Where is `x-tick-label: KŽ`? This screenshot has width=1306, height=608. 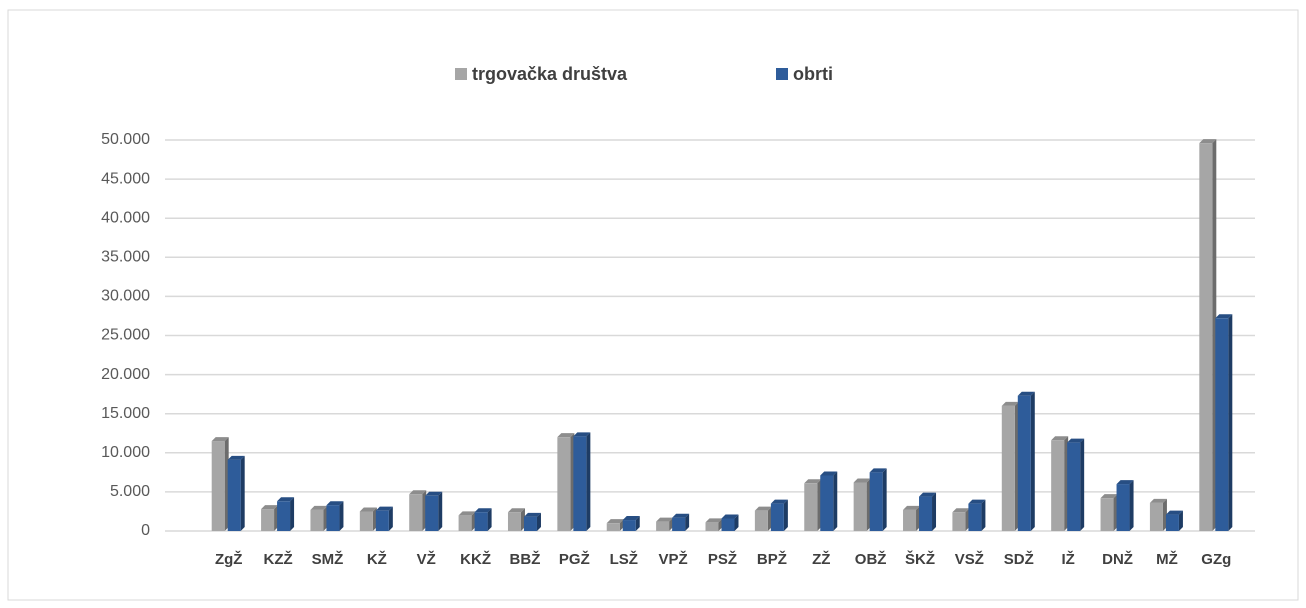 x-tick-label: KŽ is located at coordinates (377, 559).